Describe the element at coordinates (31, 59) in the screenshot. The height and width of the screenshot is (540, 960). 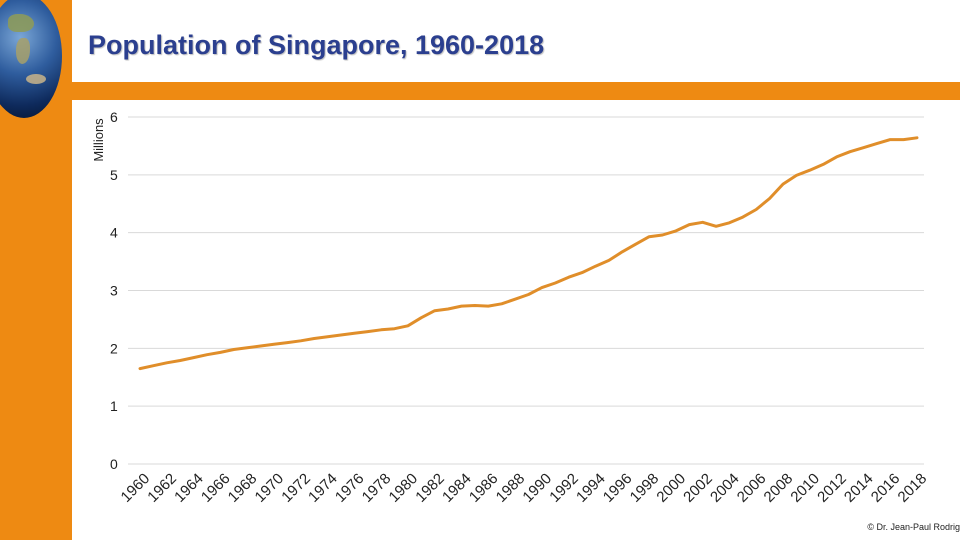
I see `globe-logo-icon` at that location.